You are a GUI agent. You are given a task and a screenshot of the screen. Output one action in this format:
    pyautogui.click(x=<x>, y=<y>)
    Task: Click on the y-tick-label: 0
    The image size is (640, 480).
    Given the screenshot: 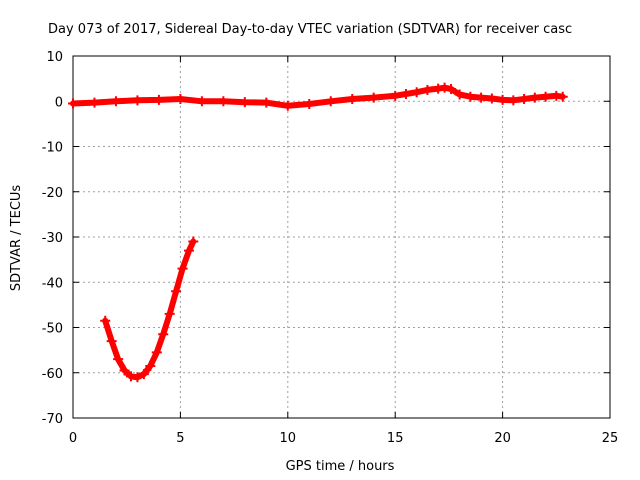 What is the action you would take?
    pyautogui.click(x=59, y=102)
    